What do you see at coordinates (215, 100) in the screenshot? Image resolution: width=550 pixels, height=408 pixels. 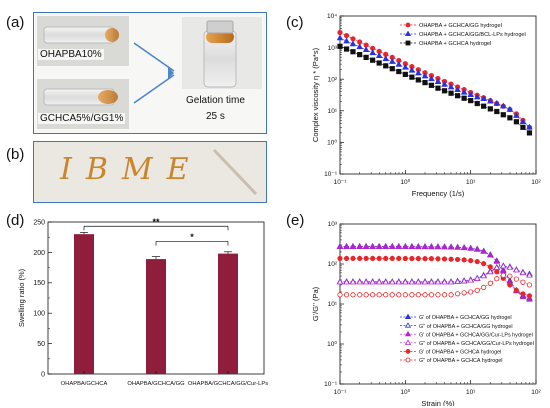 I see `gelation-time-label: Gelation time` at bounding box center [215, 100].